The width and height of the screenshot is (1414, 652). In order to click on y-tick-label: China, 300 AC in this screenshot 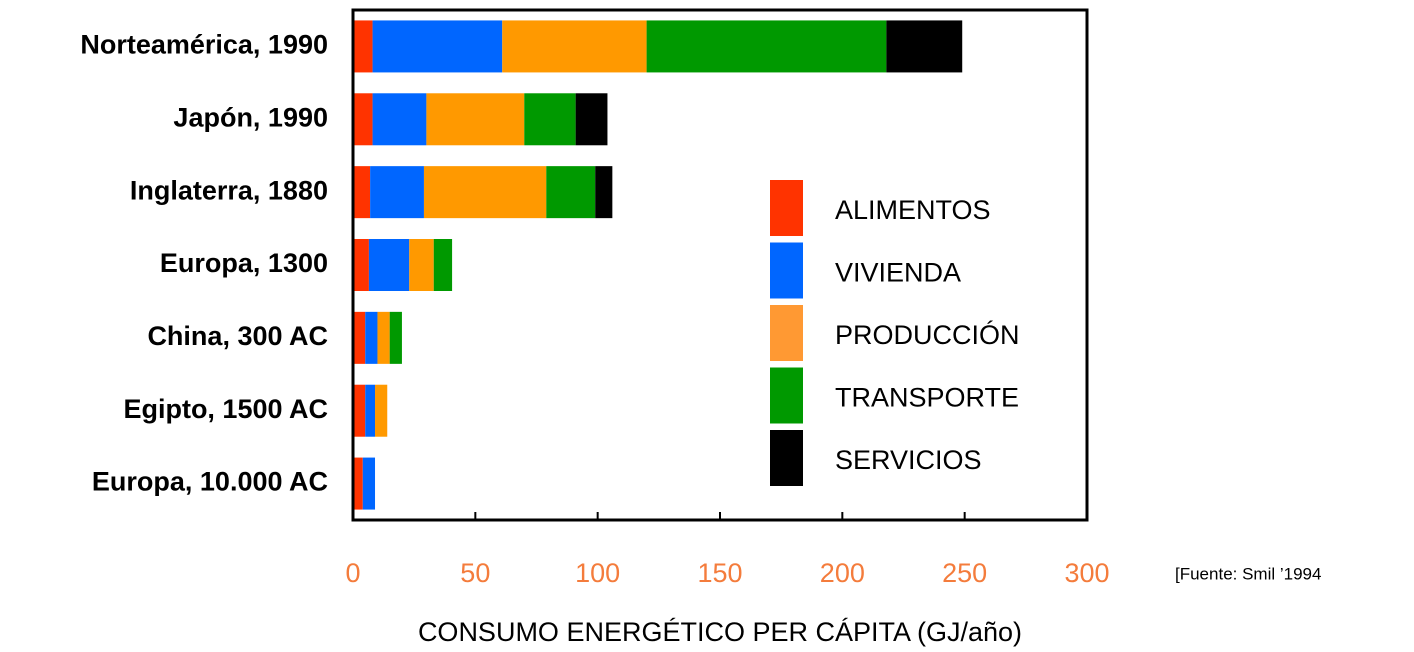, I will do `click(237, 336)`.